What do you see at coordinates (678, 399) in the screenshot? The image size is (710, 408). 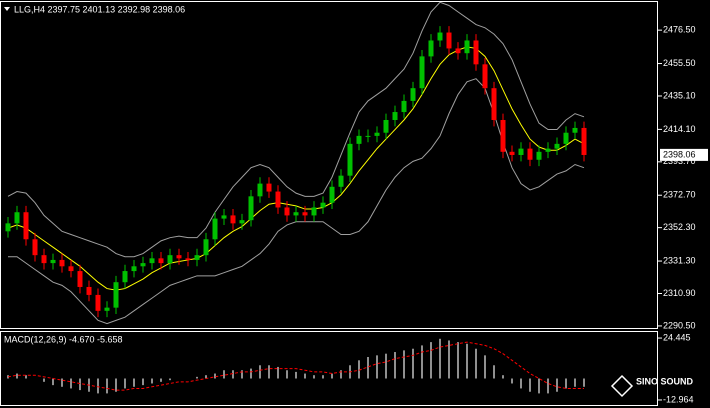 I see `y-tick-label: -12.964` at bounding box center [678, 399].